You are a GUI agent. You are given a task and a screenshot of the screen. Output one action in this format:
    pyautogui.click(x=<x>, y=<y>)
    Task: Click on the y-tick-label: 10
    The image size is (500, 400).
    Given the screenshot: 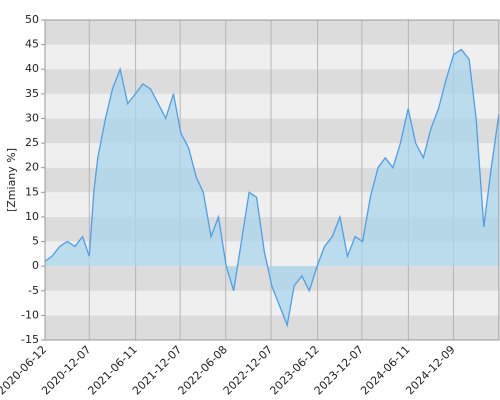 What is the action you would take?
    pyautogui.click(x=32, y=216)
    